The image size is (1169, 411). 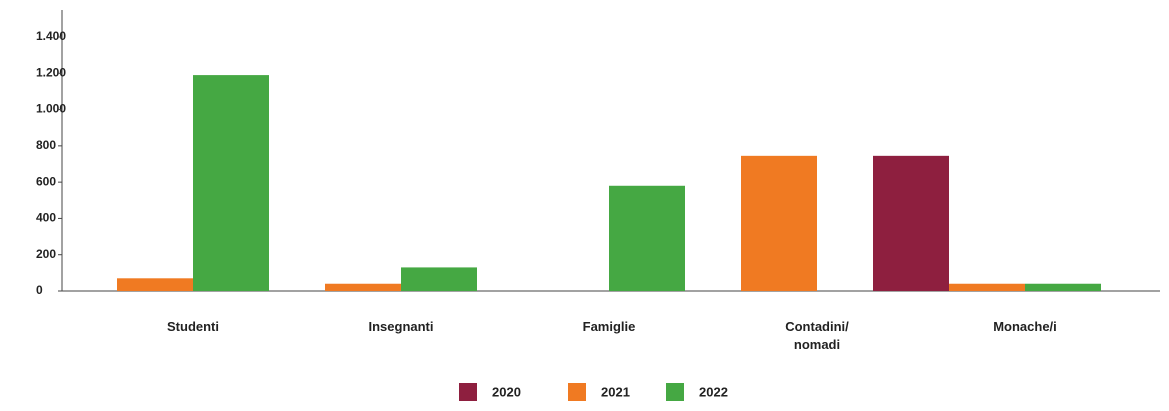 I want to click on legend-label: 2020, so click(x=506, y=391).